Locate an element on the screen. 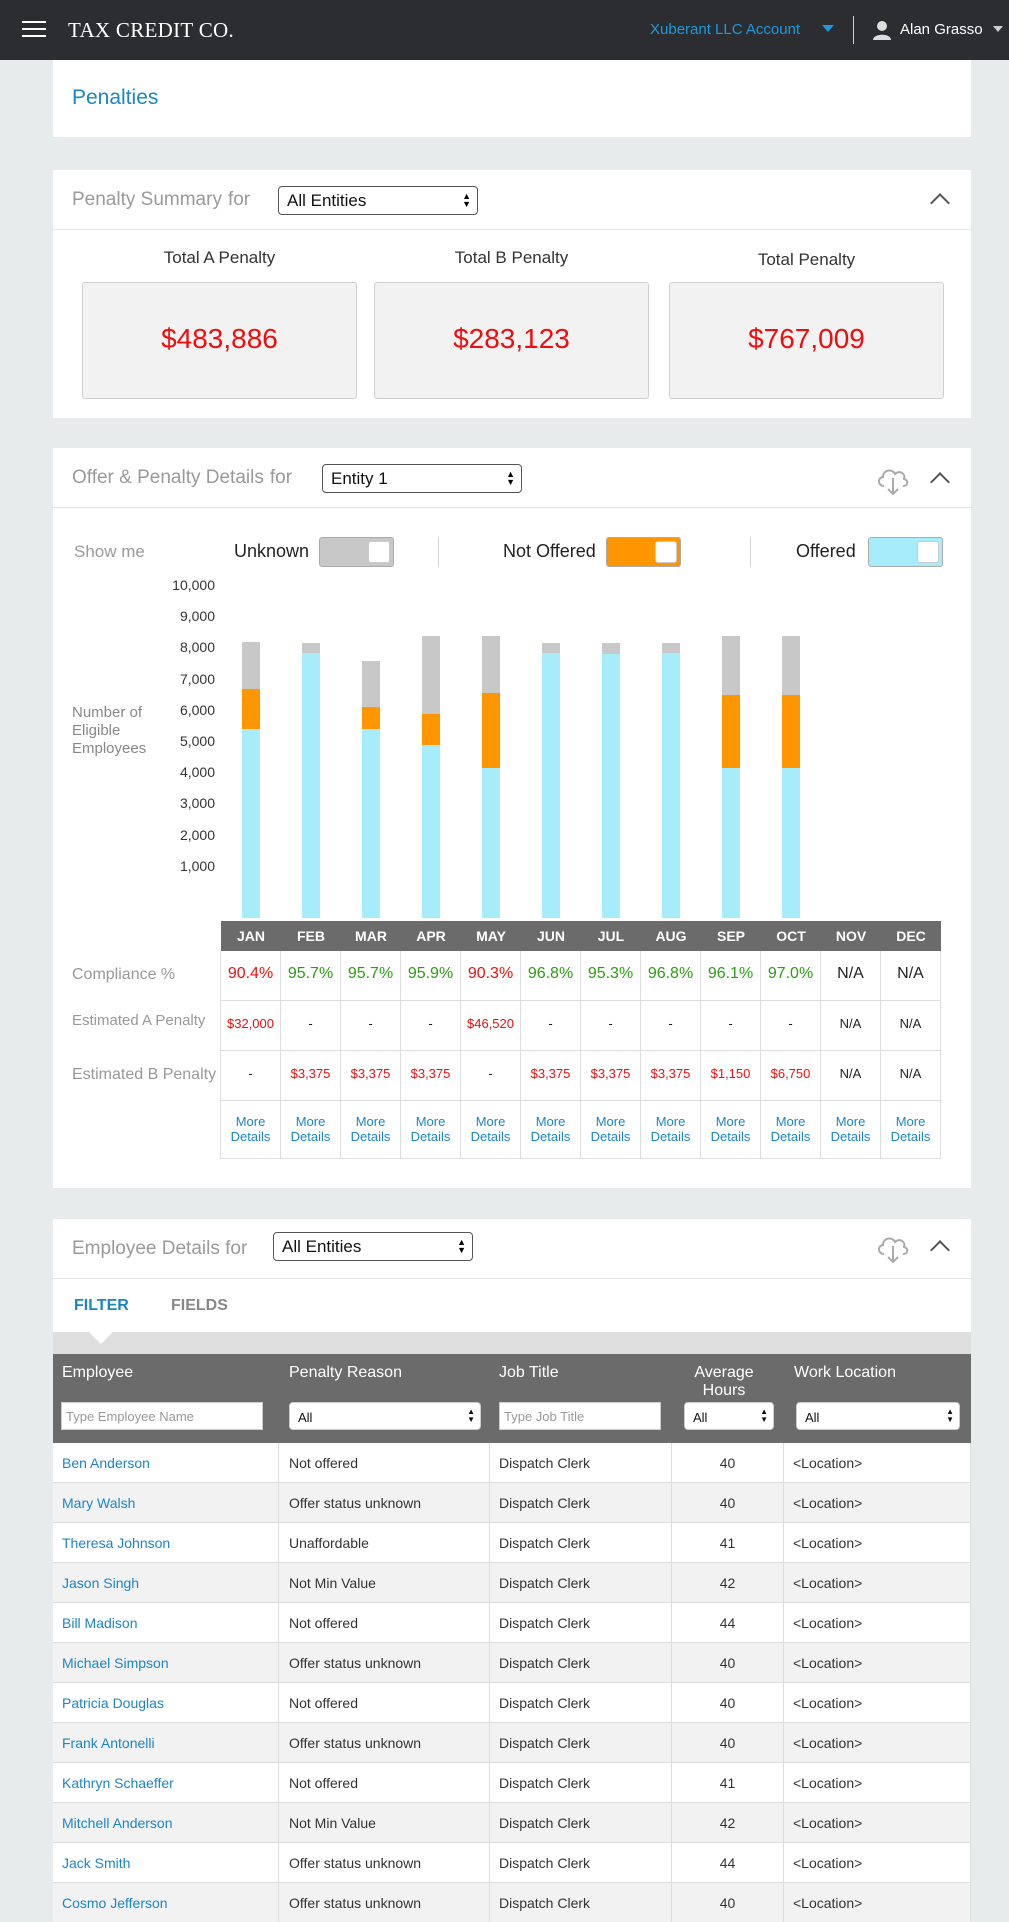 The width and height of the screenshot is (1009, 1922). bar-may-not-offered is located at coordinates (491, 731).